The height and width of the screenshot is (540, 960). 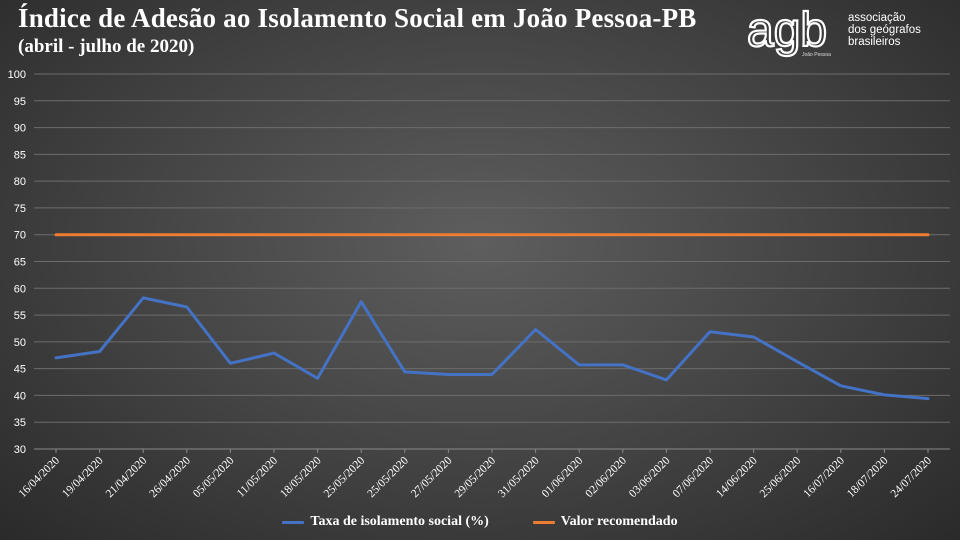 I want to click on x-tick-label: 18/07/2020, so click(x=868, y=477).